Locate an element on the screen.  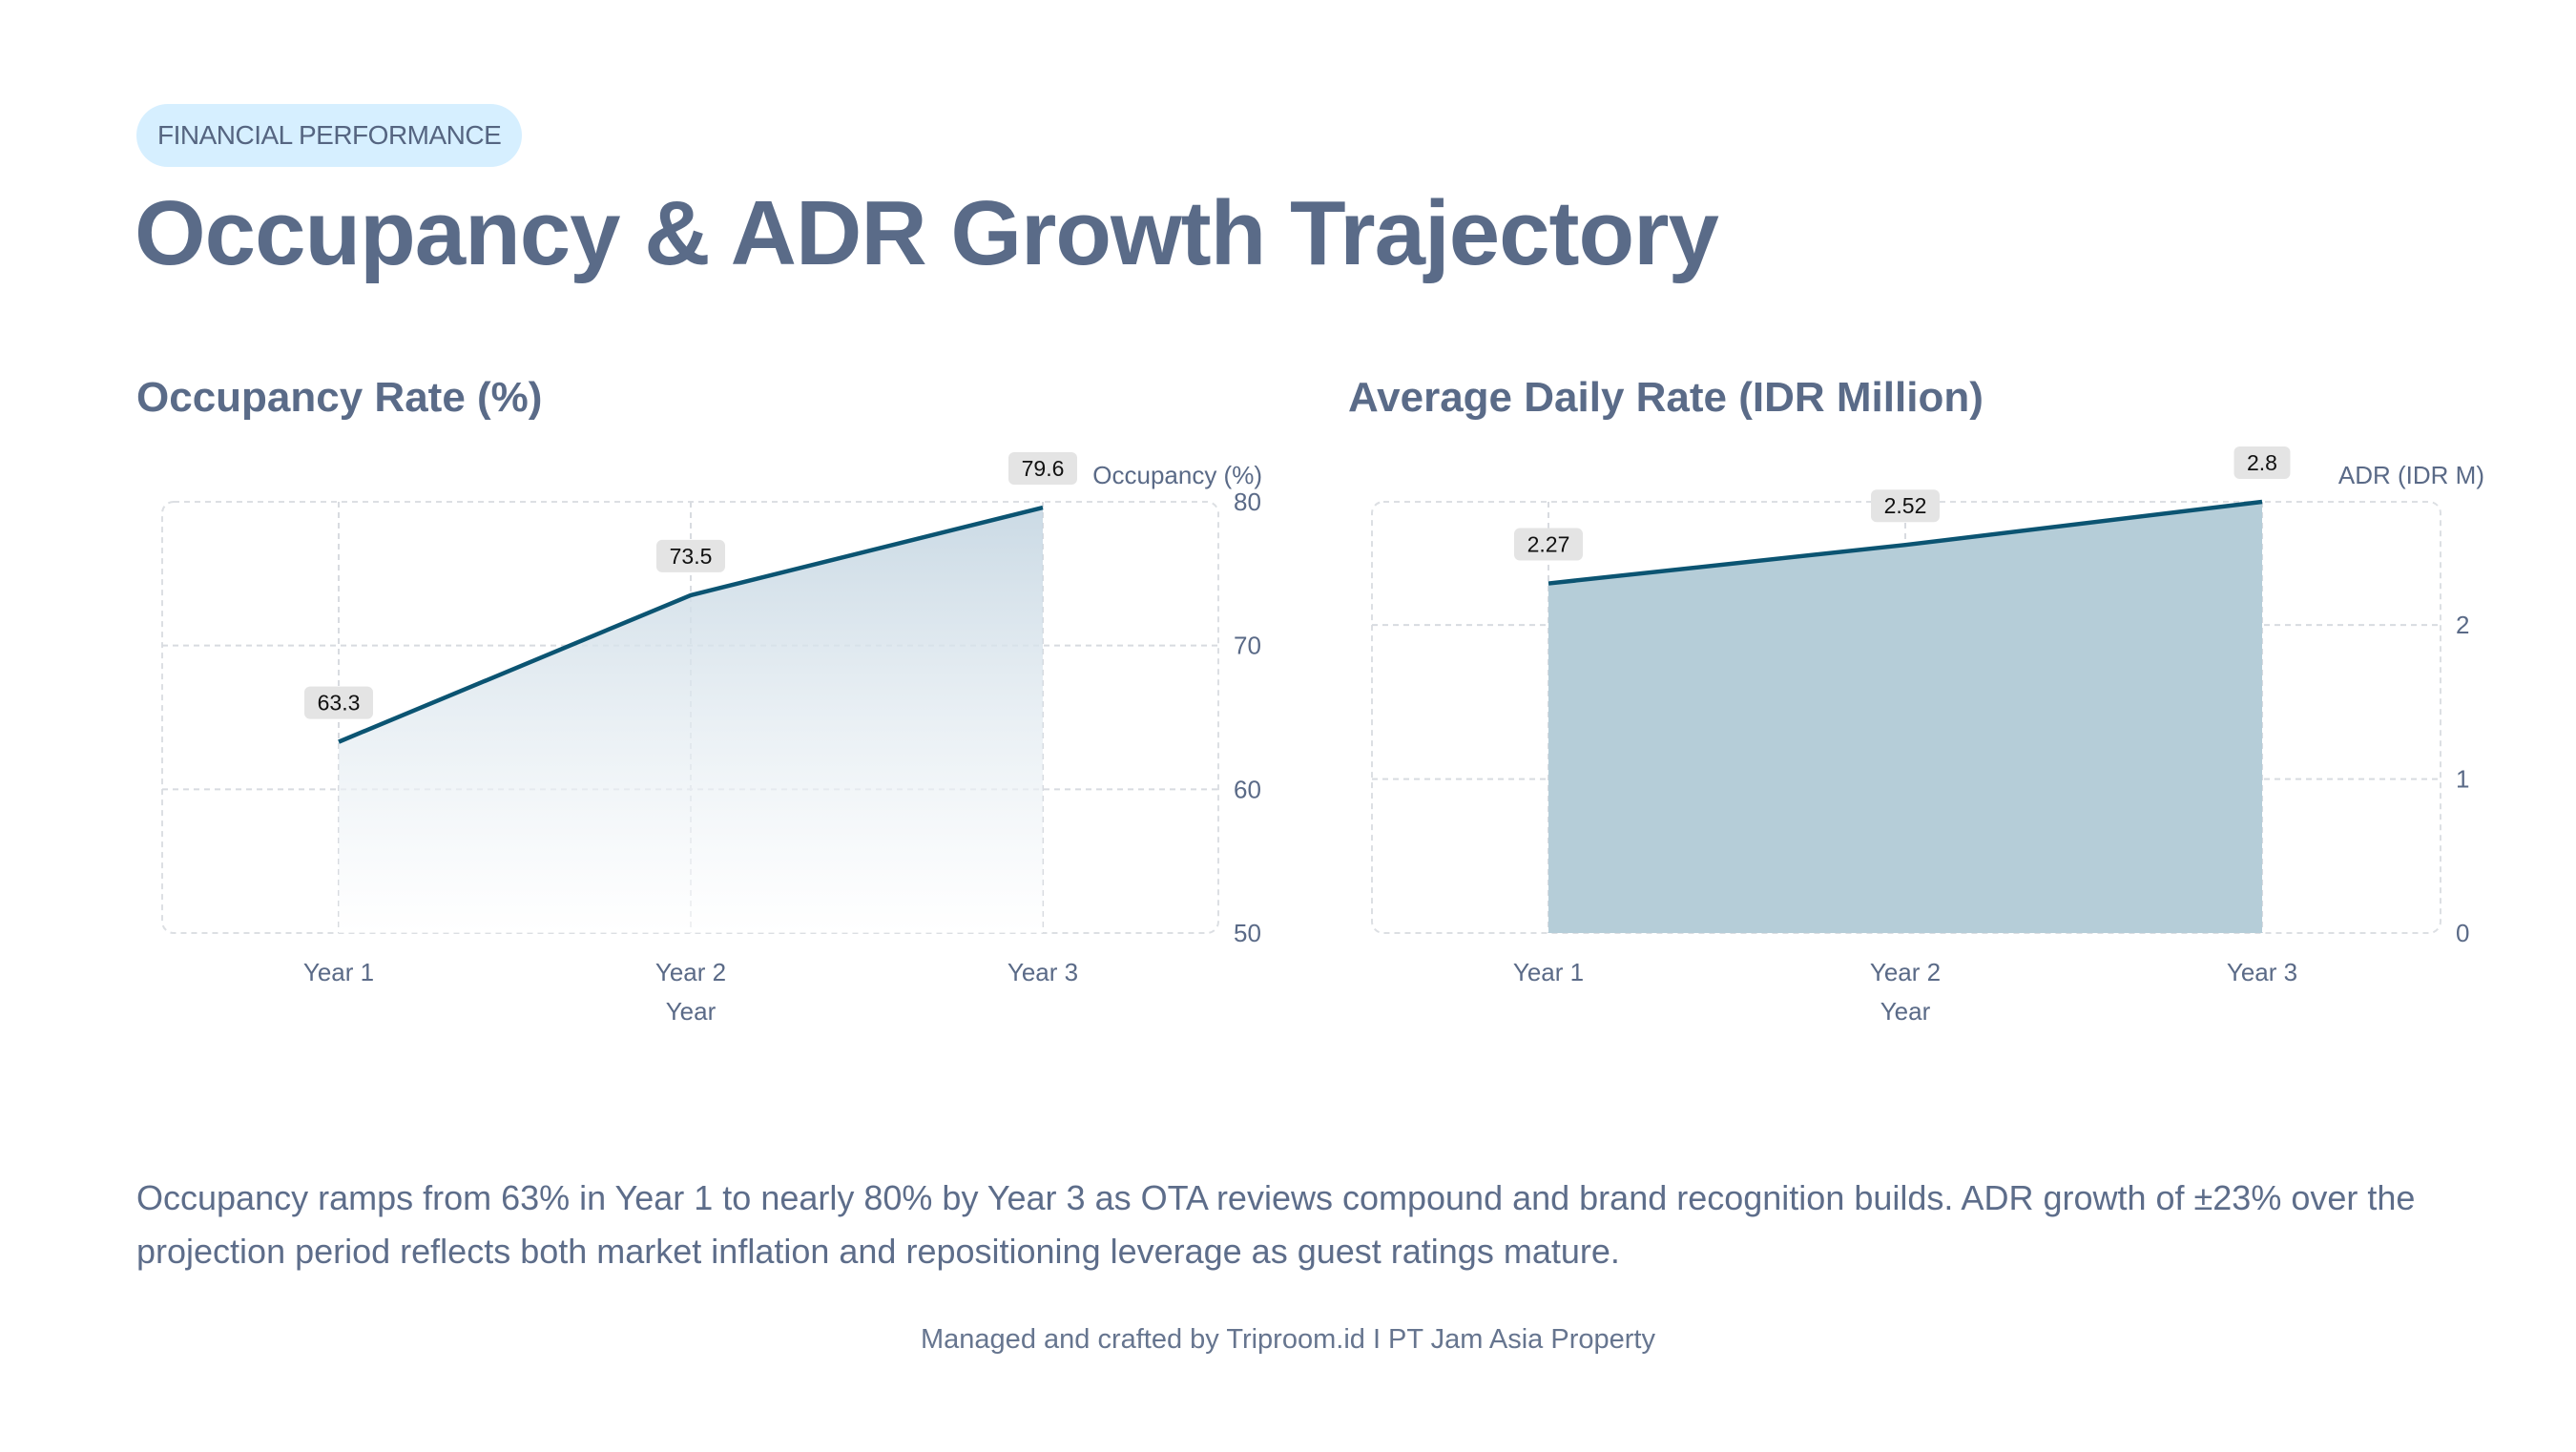
occupancy-data-label: 63.3 is located at coordinates (338, 702).